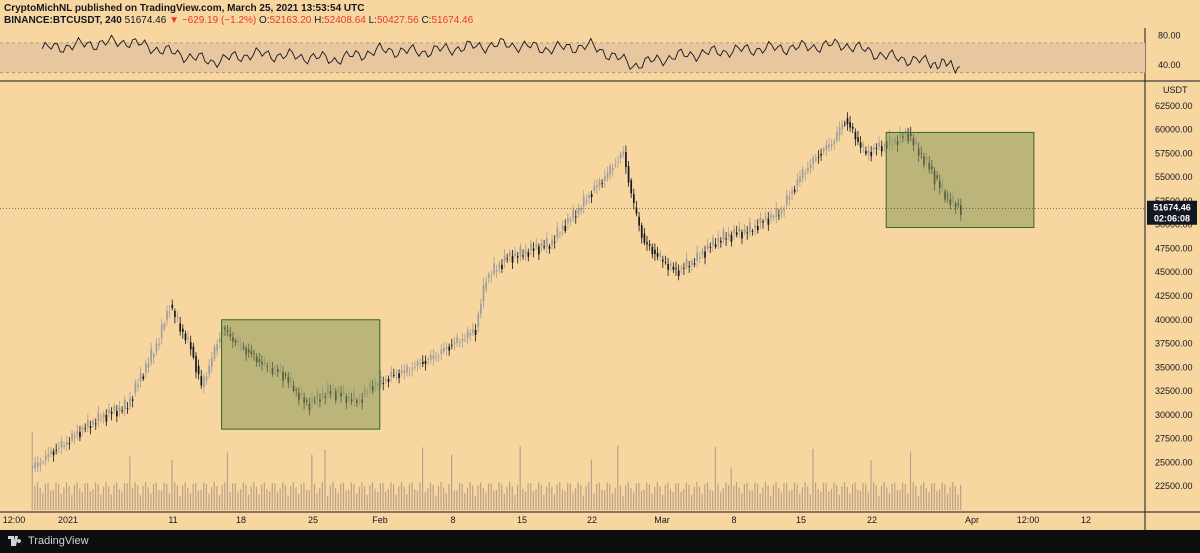 The width and height of the screenshot is (1200, 553). What do you see at coordinates (63, 20) in the screenshot?
I see `symbol-label: BINANCE:BTCUSDT, 240` at bounding box center [63, 20].